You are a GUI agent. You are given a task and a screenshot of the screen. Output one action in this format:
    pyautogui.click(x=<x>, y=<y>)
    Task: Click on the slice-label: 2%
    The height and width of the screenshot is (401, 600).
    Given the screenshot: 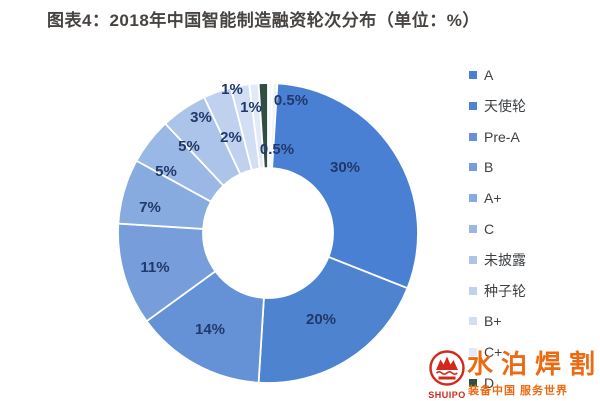 What is the action you would take?
    pyautogui.click(x=231, y=137)
    